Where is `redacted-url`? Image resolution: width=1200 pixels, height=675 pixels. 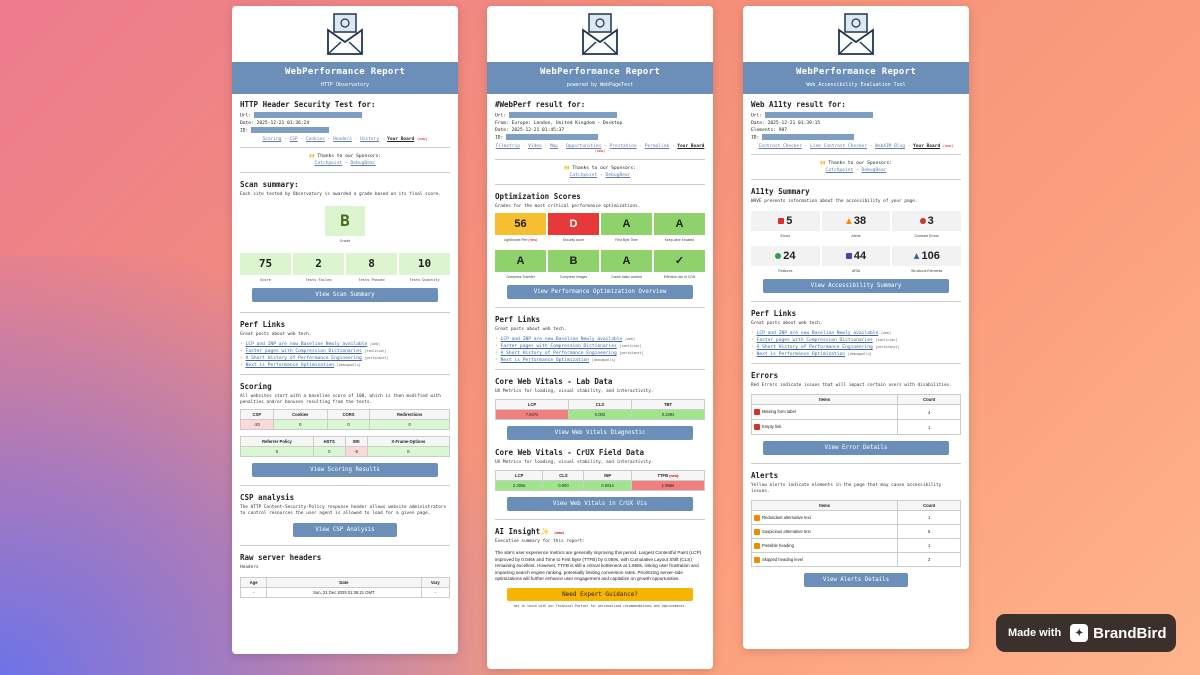 redacted-url is located at coordinates (818, 115).